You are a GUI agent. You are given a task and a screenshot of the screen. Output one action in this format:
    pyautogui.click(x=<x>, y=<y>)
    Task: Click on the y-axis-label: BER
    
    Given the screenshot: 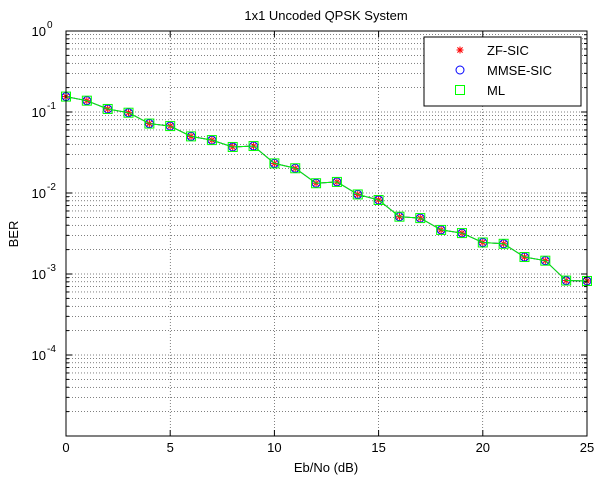 What is the action you would take?
    pyautogui.click(x=13, y=234)
    